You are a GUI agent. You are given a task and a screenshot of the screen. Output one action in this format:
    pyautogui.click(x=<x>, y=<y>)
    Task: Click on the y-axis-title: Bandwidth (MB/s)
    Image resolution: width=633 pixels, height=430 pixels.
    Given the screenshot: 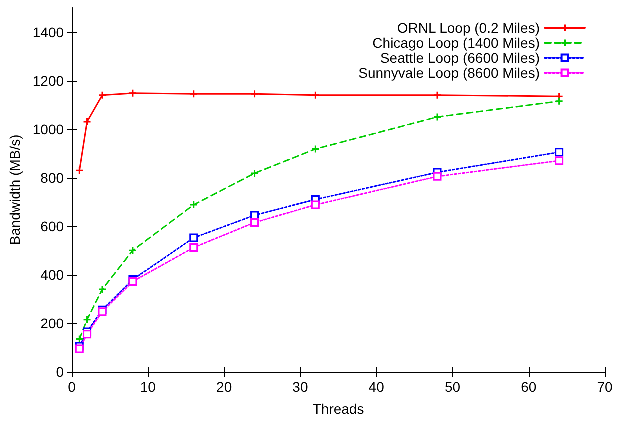 What is the action you would take?
    pyautogui.click(x=15, y=190)
    